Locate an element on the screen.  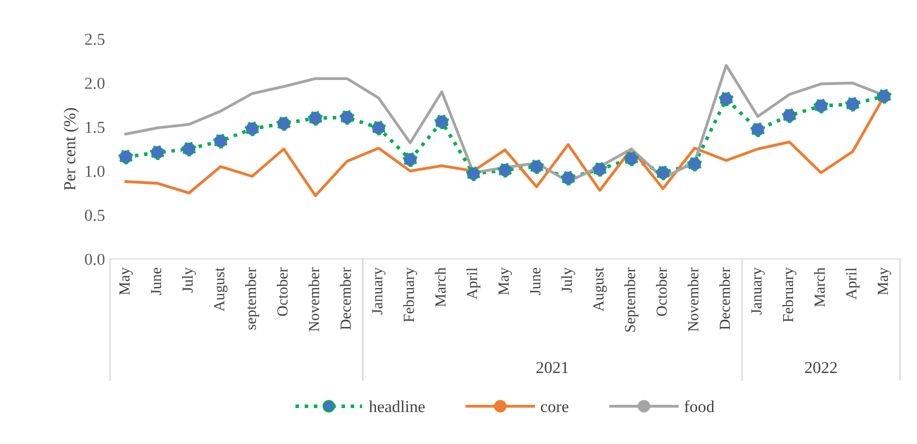
text: 2022 is located at coordinates (821, 368).